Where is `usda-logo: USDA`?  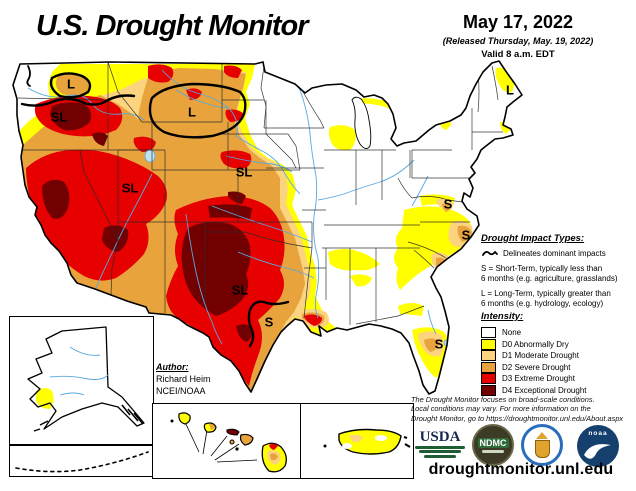 usda-logo: USDA is located at coordinates (440, 444).